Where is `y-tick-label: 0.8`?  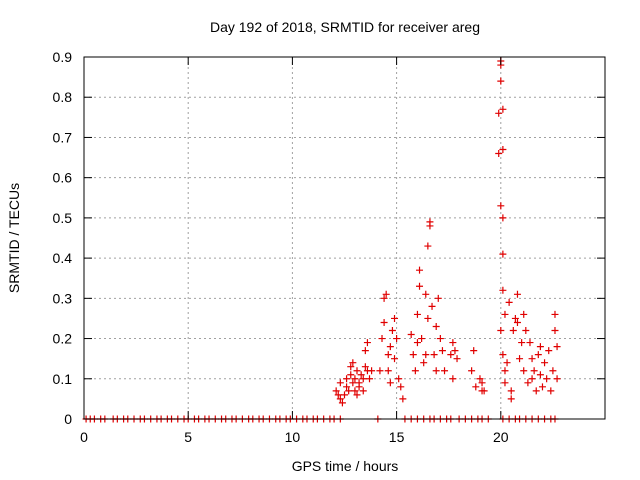 y-tick-label: 0.8 is located at coordinates (63, 97).